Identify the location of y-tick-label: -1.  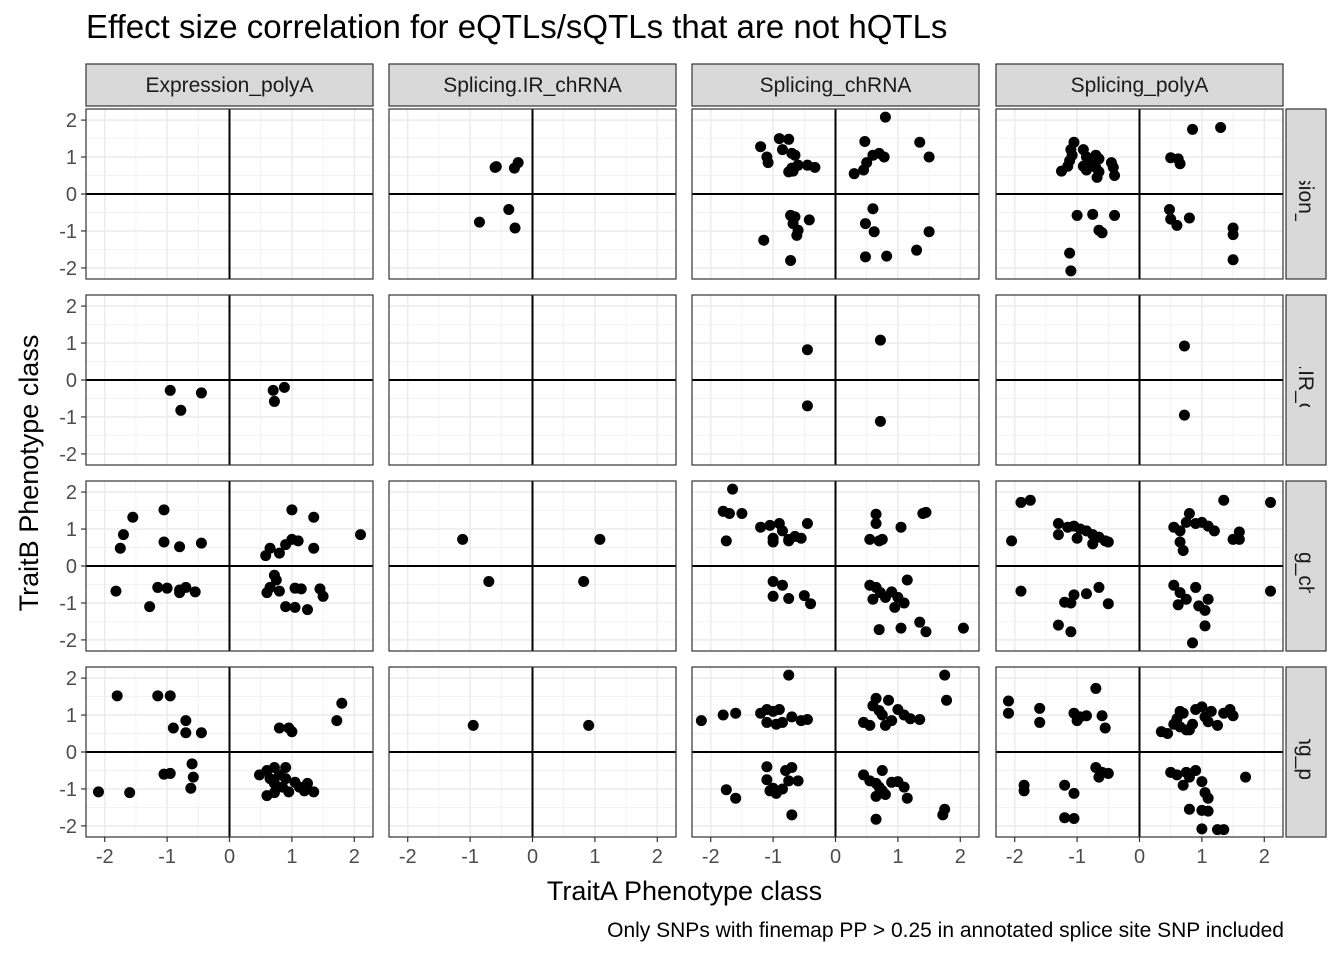
(68, 232).